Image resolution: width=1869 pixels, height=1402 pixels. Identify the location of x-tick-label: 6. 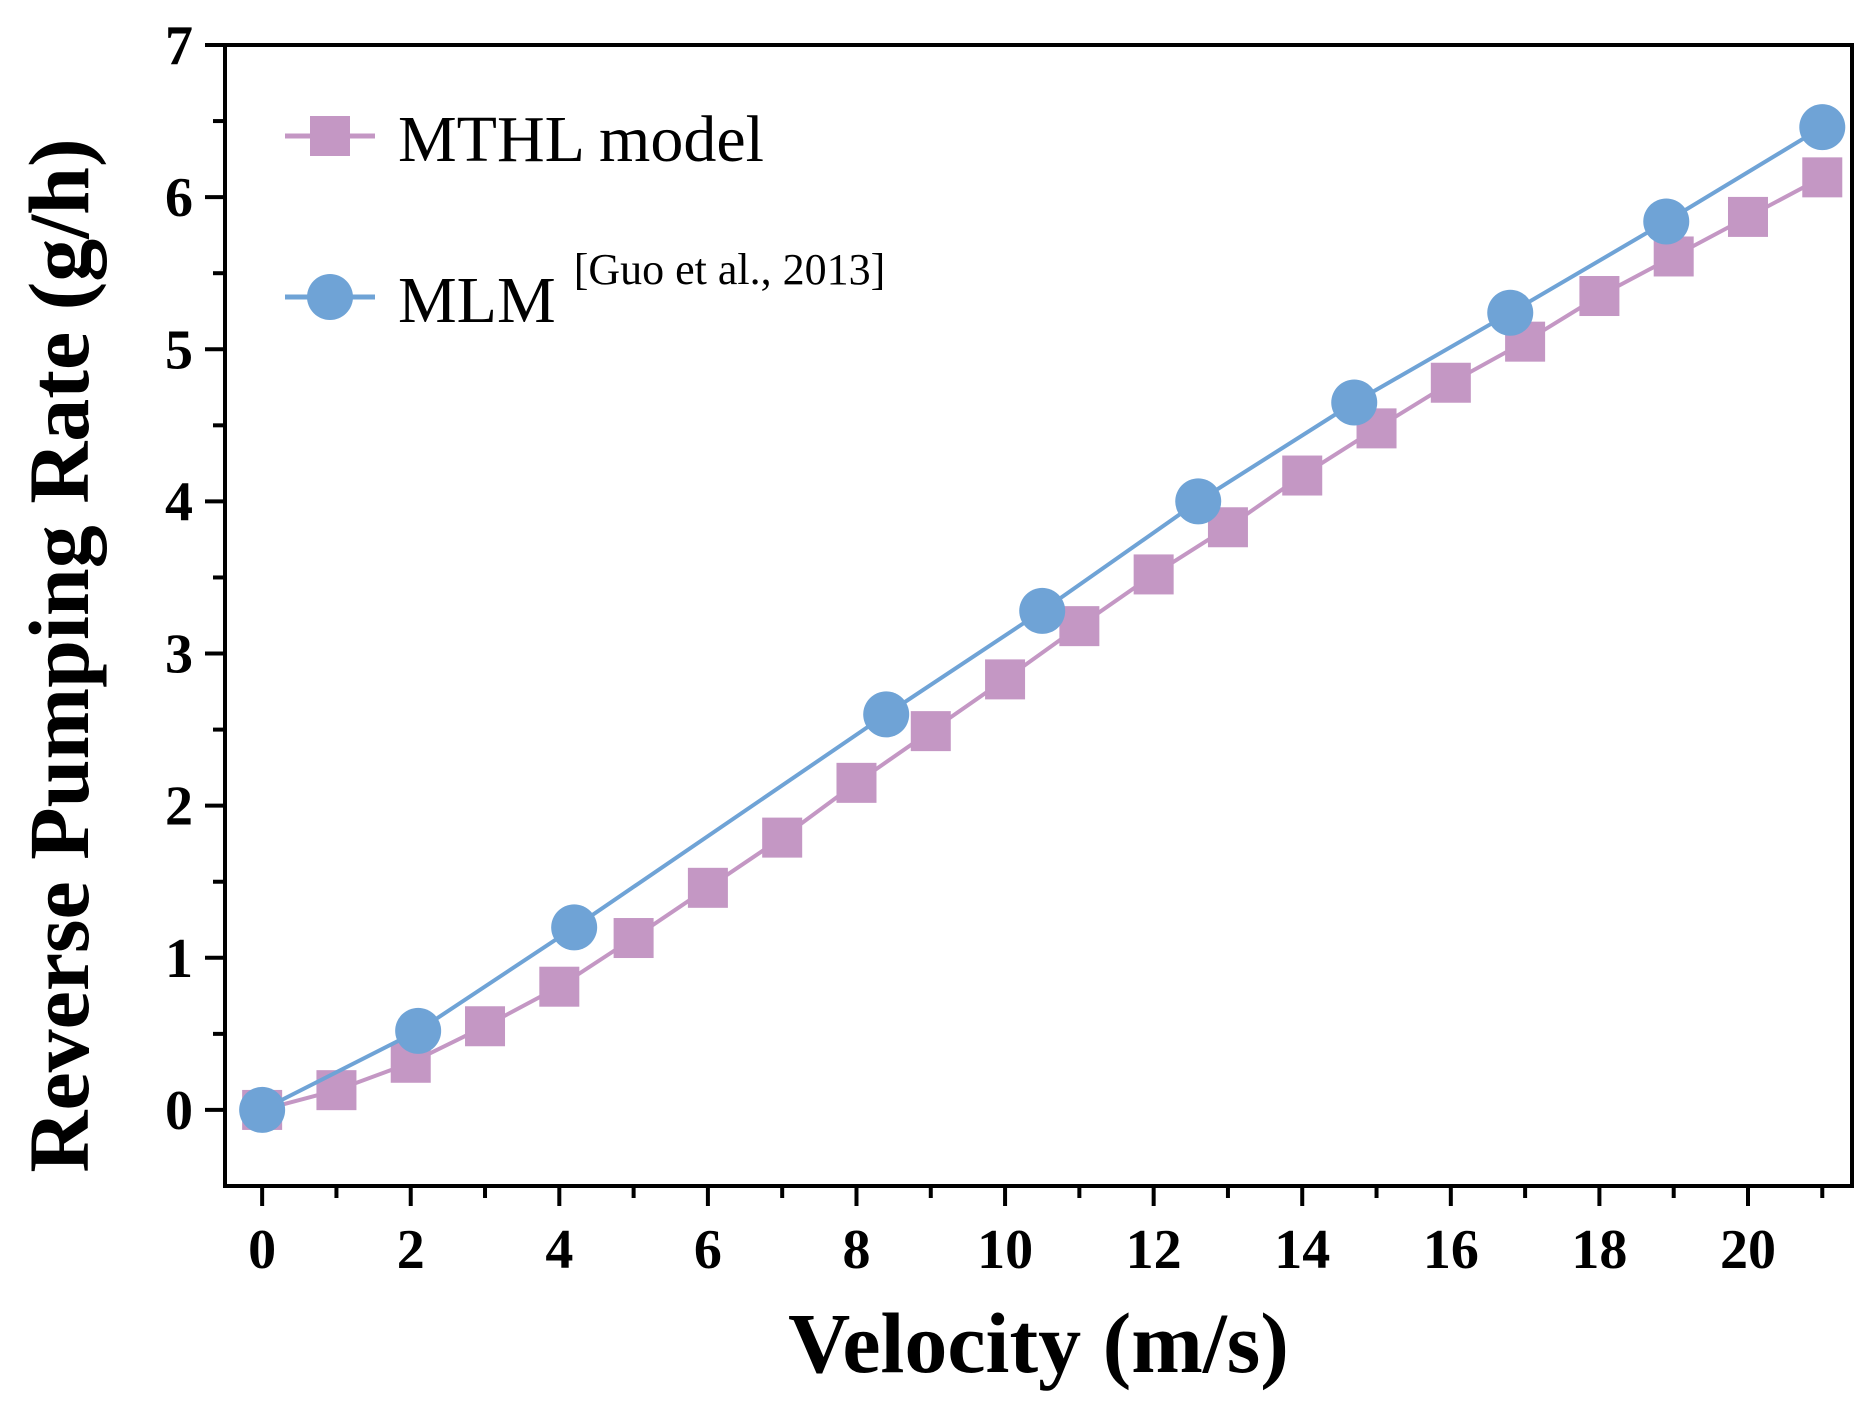
(708, 1250).